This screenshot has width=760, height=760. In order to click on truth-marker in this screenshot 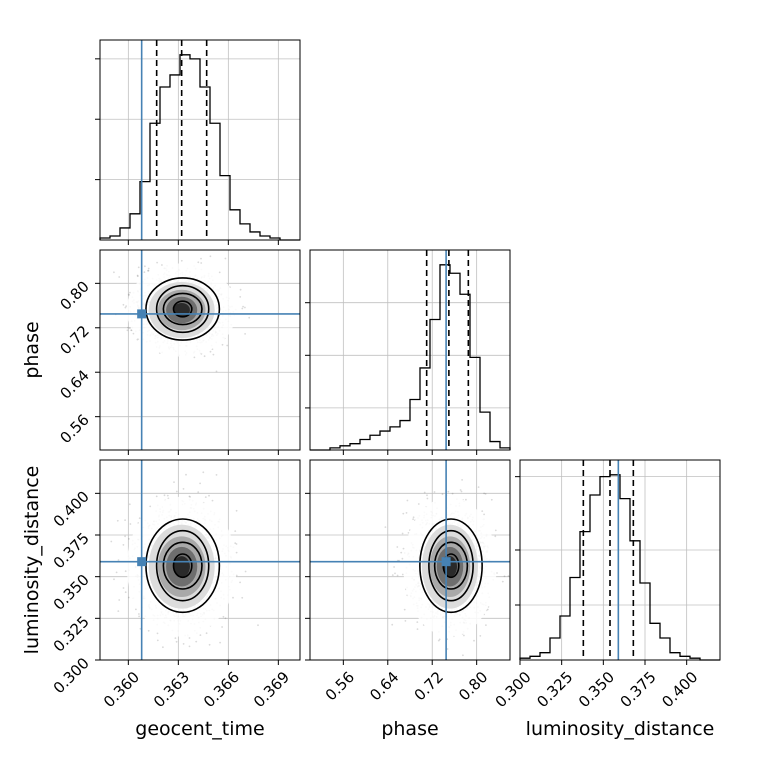, I will do `click(142, 314)`.